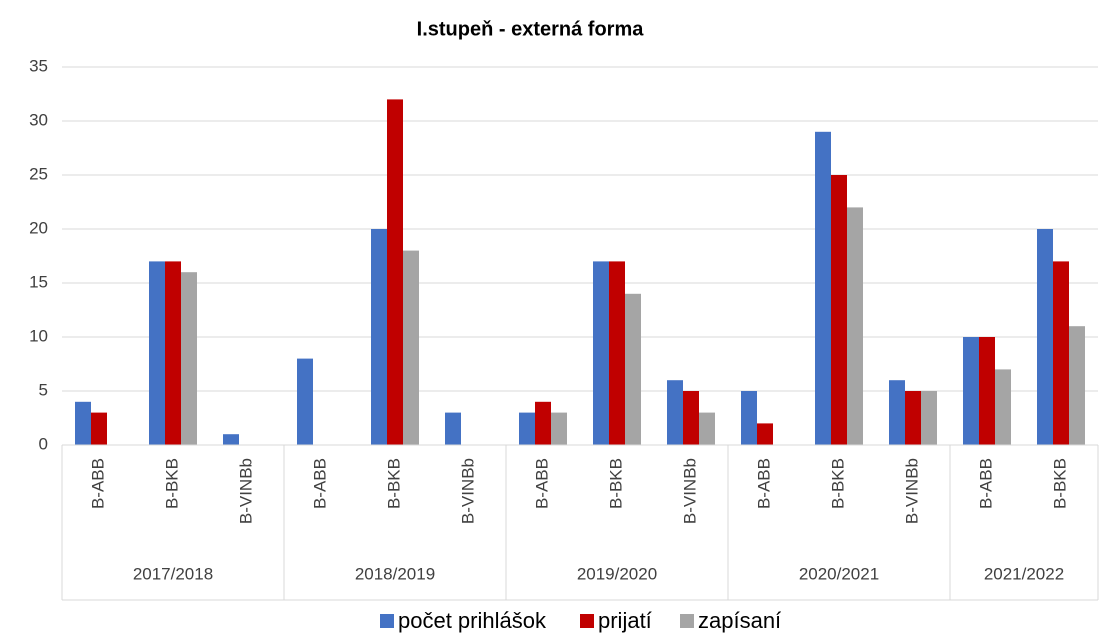 The width and height of the screenshot is (1099, 635). What do you see at coordinates (625, 620) in the screenshot?
I see `legend-label: prijatí` at bounding box center [625, 620].